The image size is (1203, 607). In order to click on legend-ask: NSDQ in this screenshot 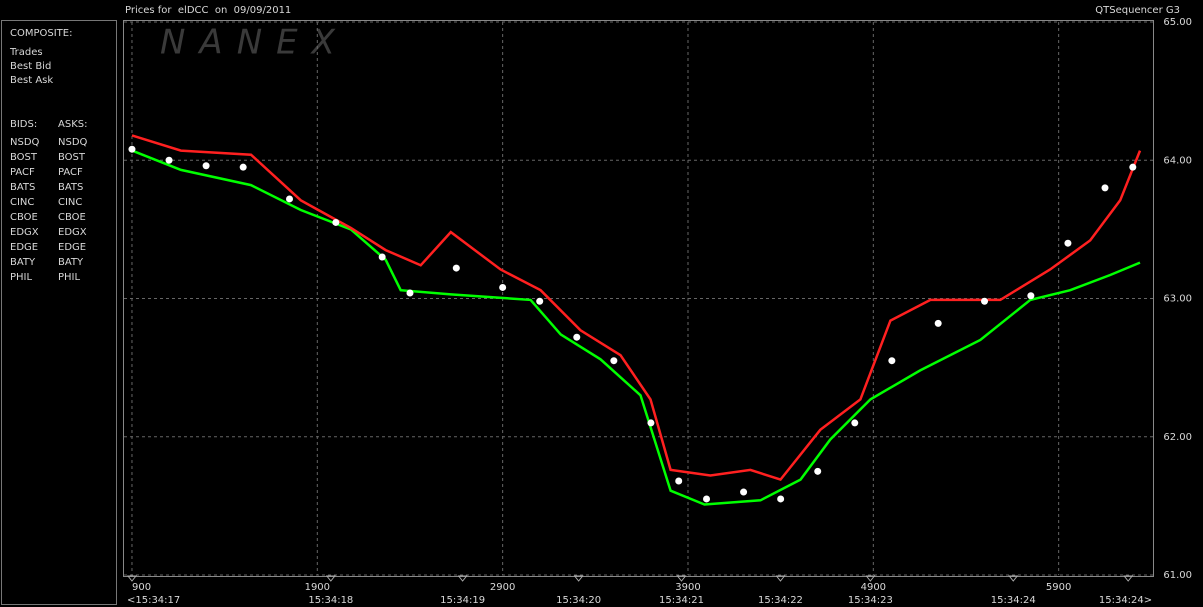, I will do `click(73, 142)`.